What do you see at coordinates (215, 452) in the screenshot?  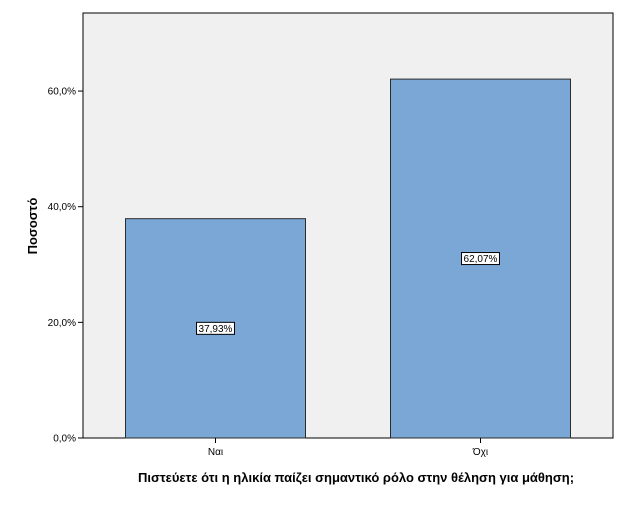 I see `x-tick-label-1: Ναι` at bounding box center [215, 452].